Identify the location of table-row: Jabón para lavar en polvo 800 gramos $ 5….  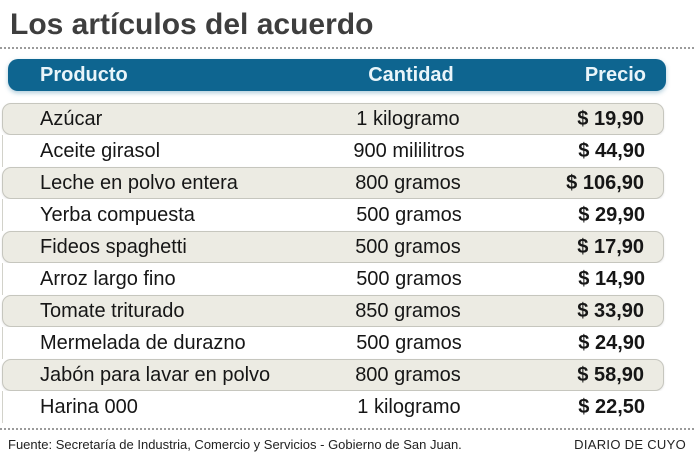
(333, 375).